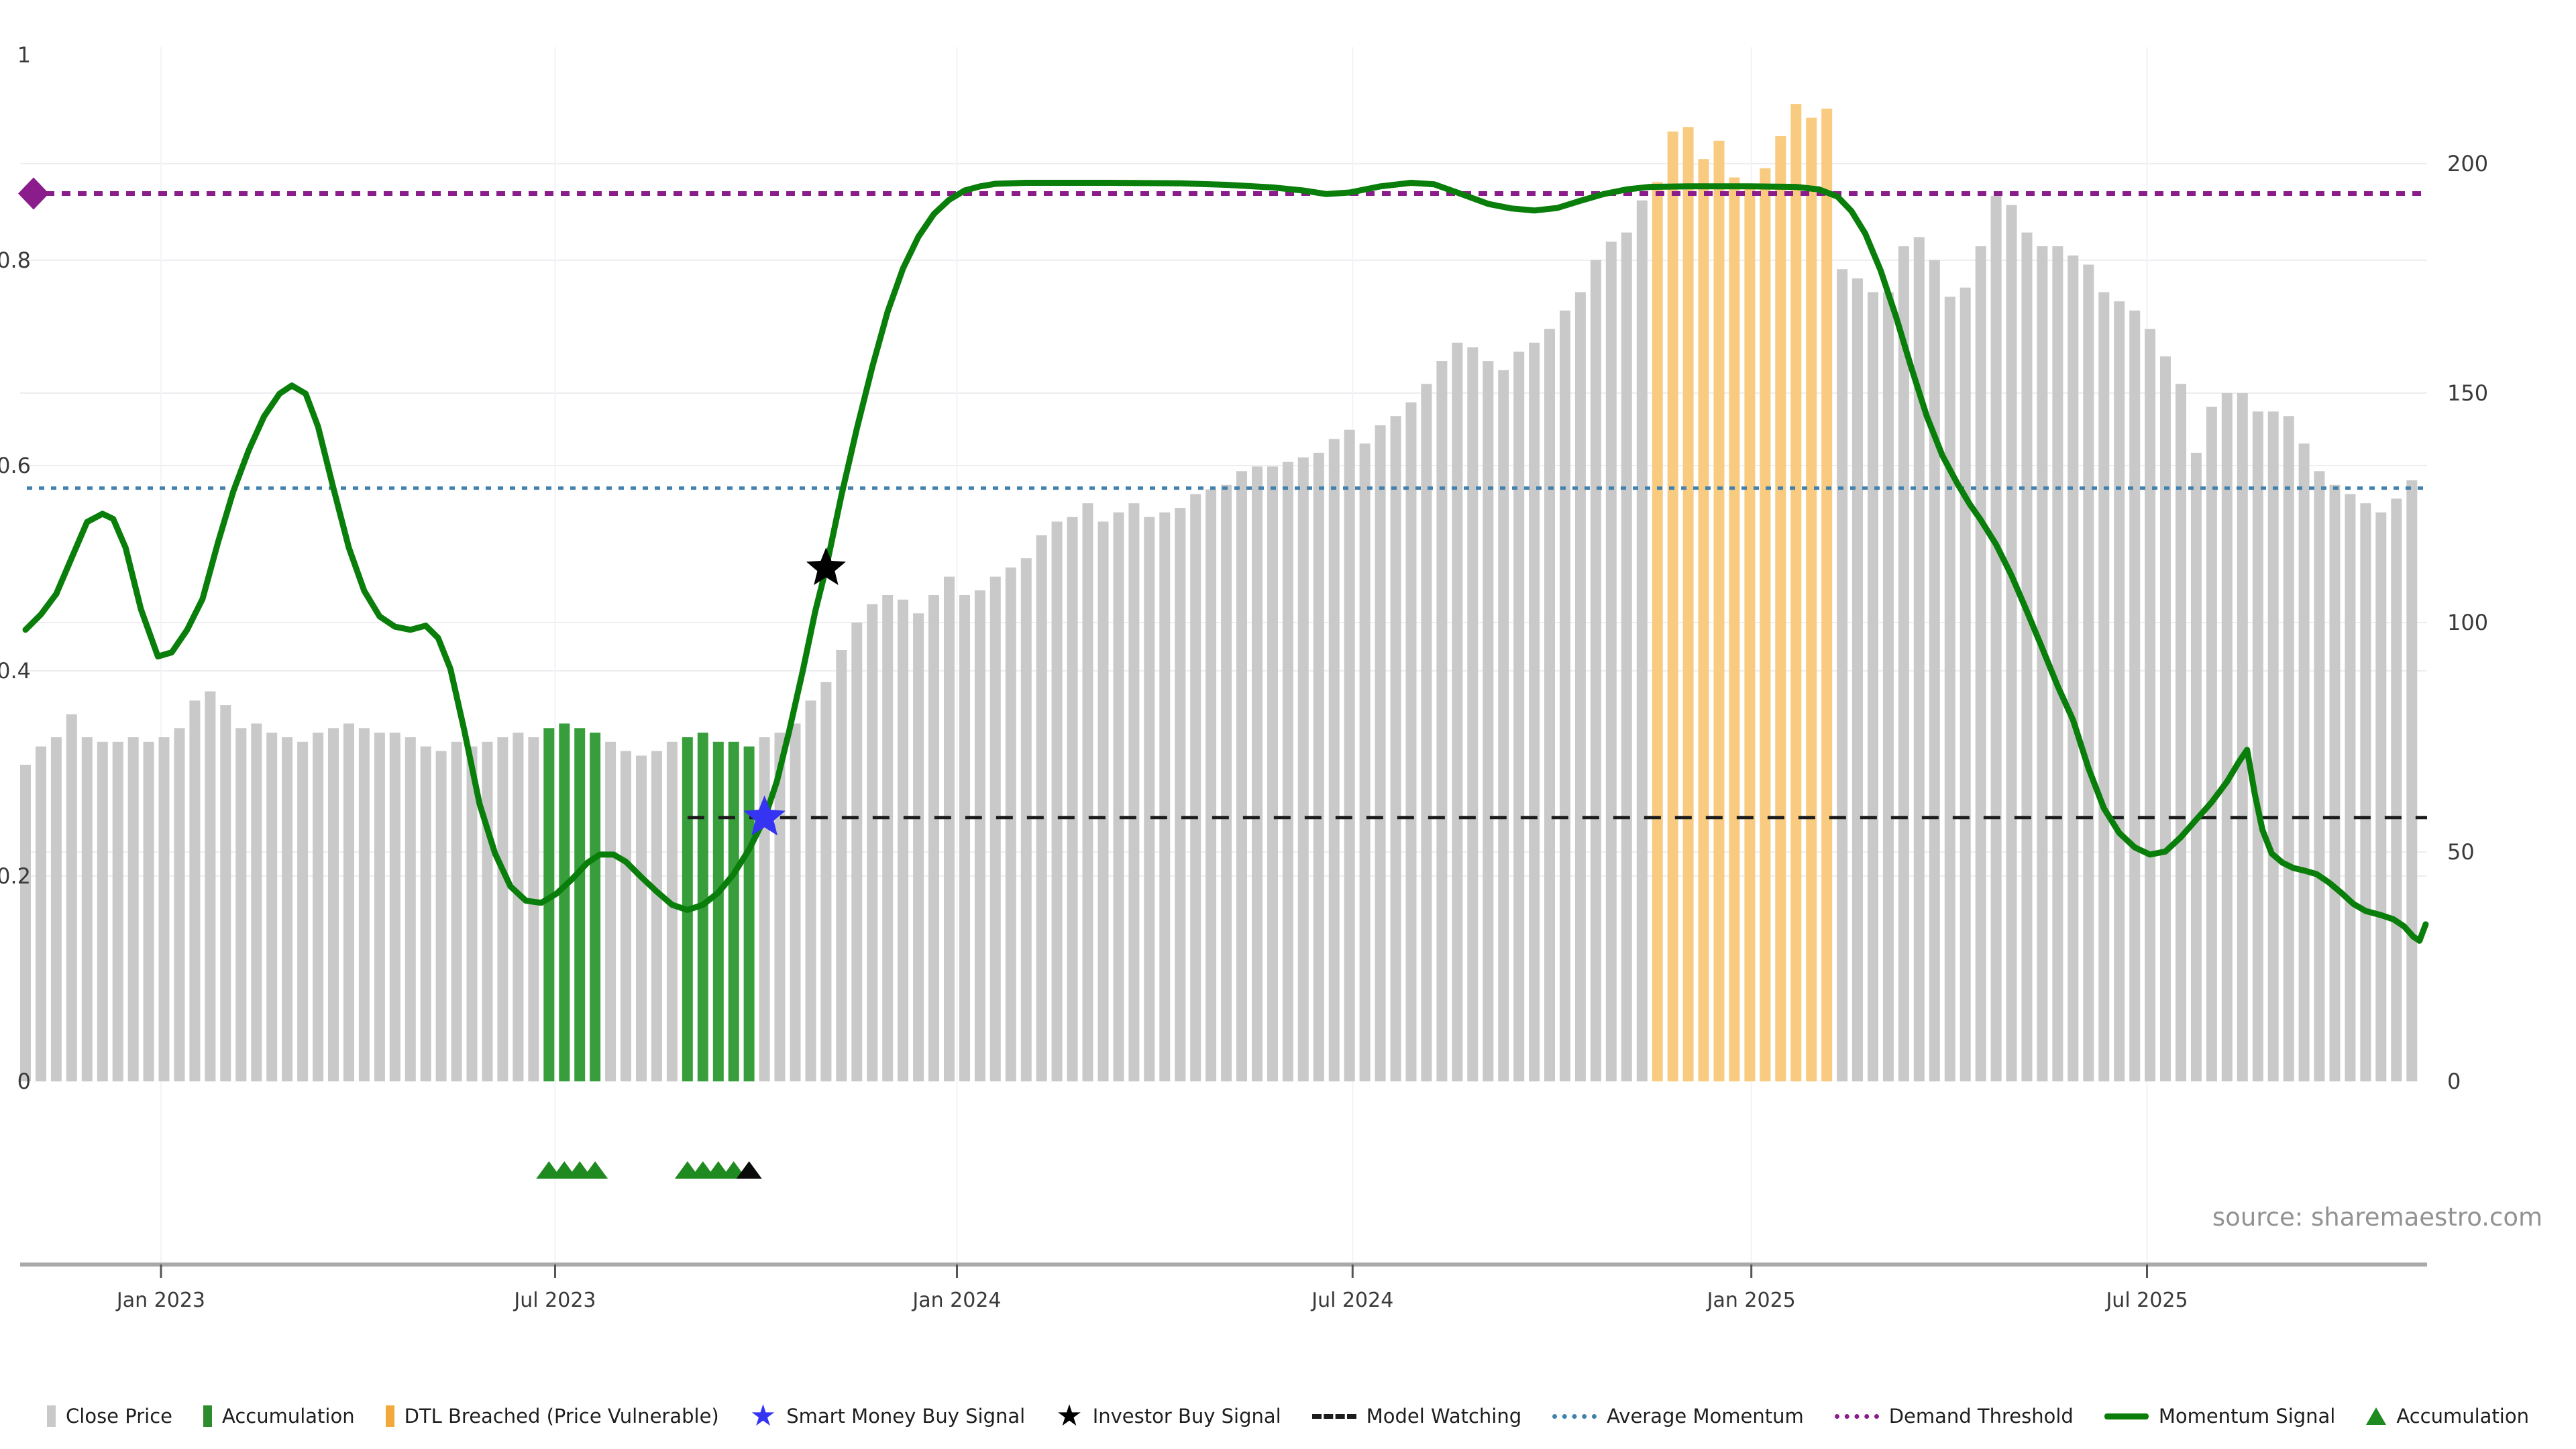  Describe the element at coordinates (1186, 1416) in the screenshot. I see `legend-label: Investor Buy Signal` at that location.